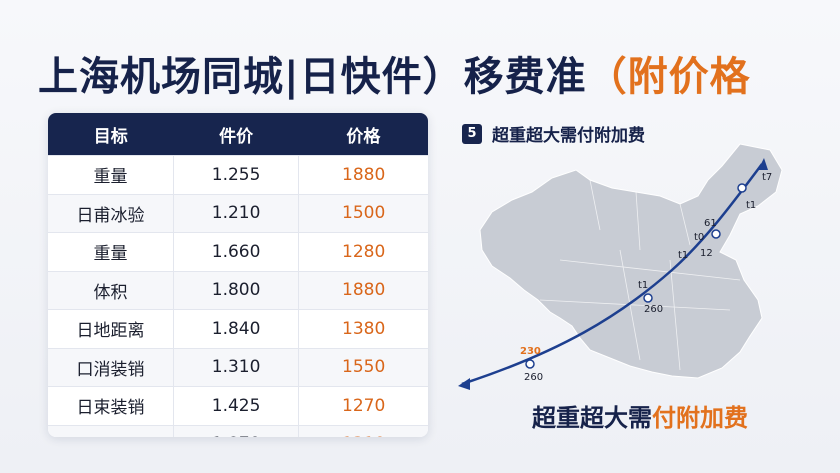 The image size is (840, 473). What do you see at coordinates (763, 164) in the screenshot?
I see `route-arrow-end` at bounding box center [763, 164].